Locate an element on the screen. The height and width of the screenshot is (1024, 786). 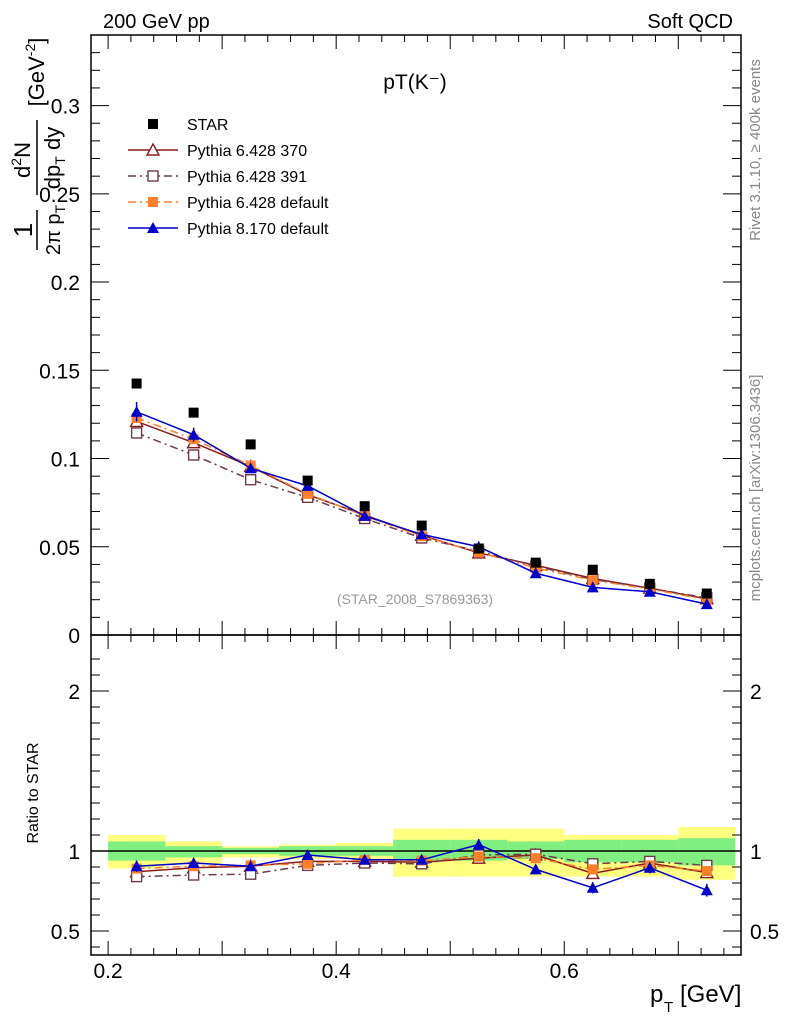
legend-item: Pythia 8.170 default is located at coordinates (228, 229).